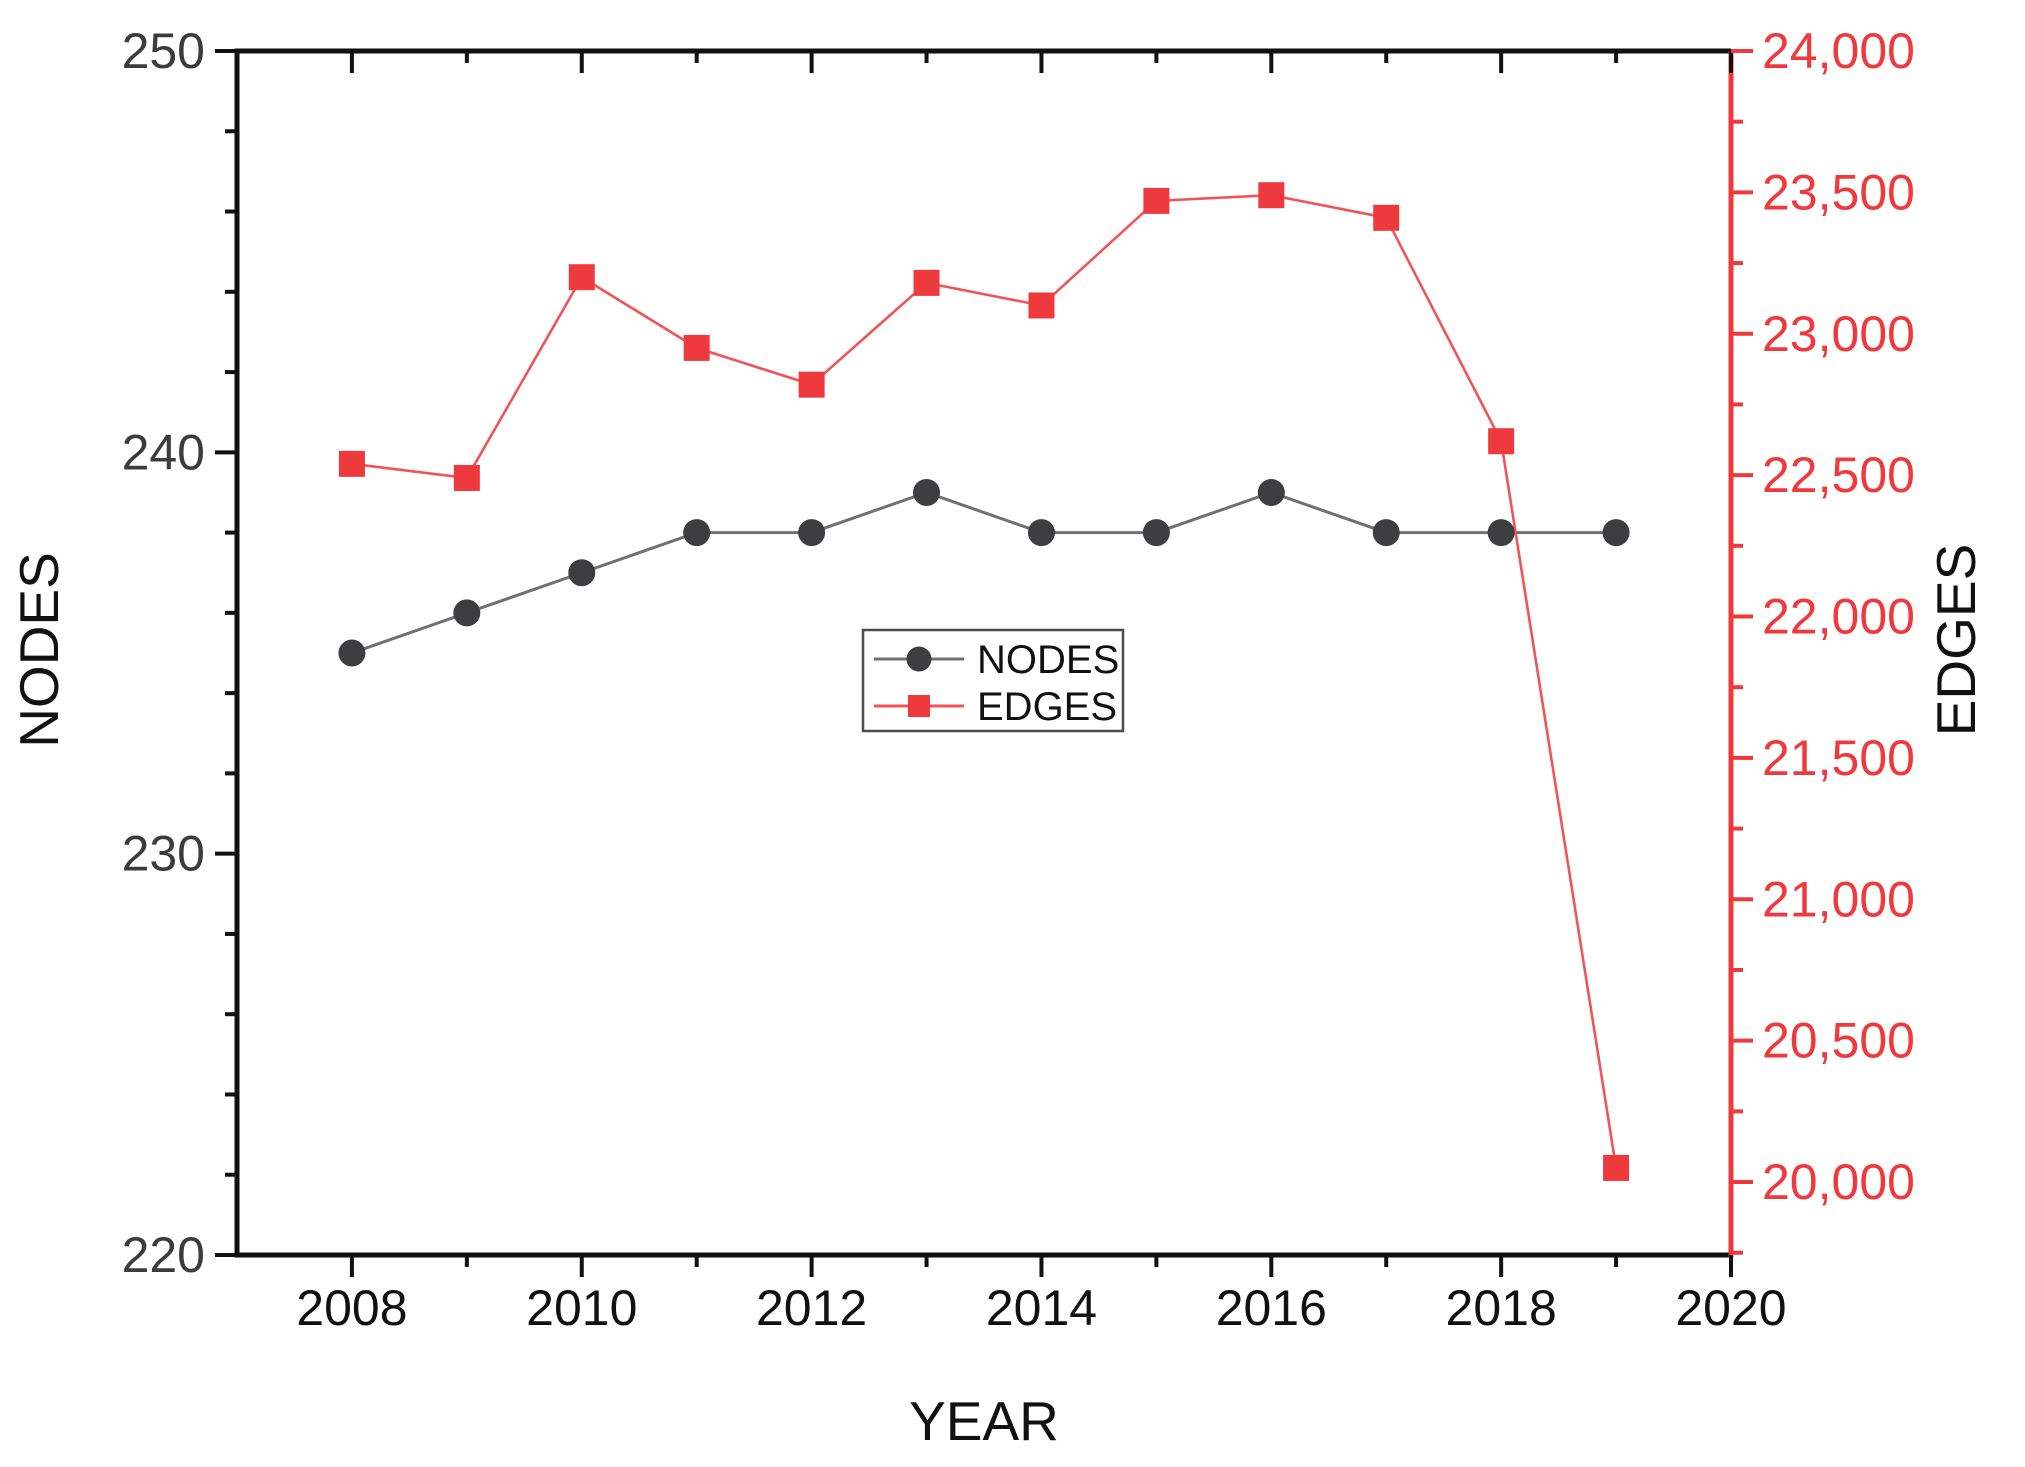 Image resolution: width=2025 pixels, height=1467 pixels. I want to click on legend-edges-label: EDGES, so click(1047, 707).